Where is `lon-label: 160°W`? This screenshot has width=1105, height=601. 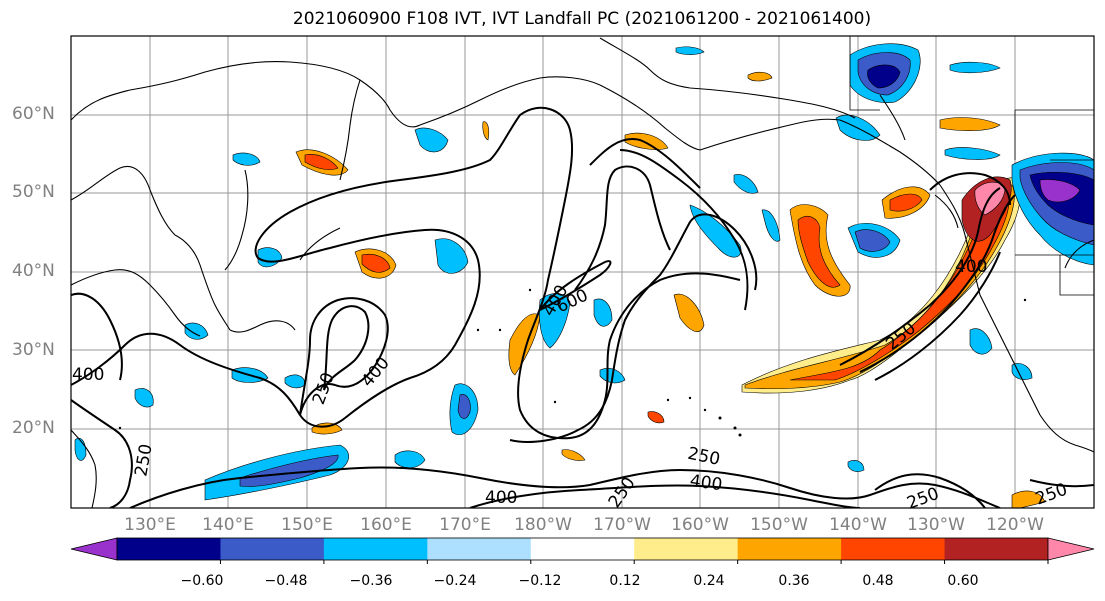 lon-label: 160°W is located at coordinates (700, 525).